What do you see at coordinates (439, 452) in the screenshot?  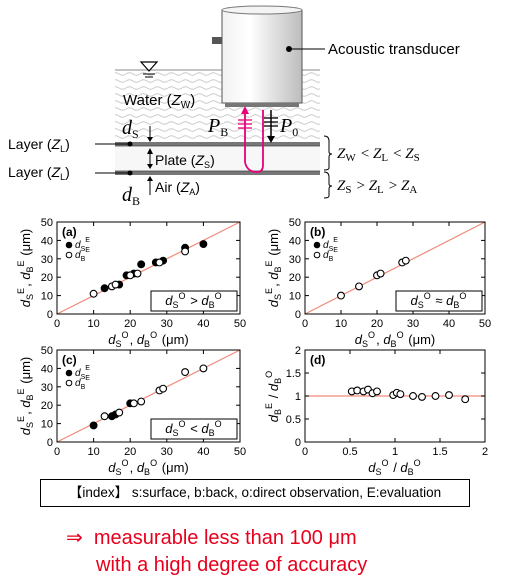 I see `x-tick-label: 1.5` at bounding box center [439, 452].